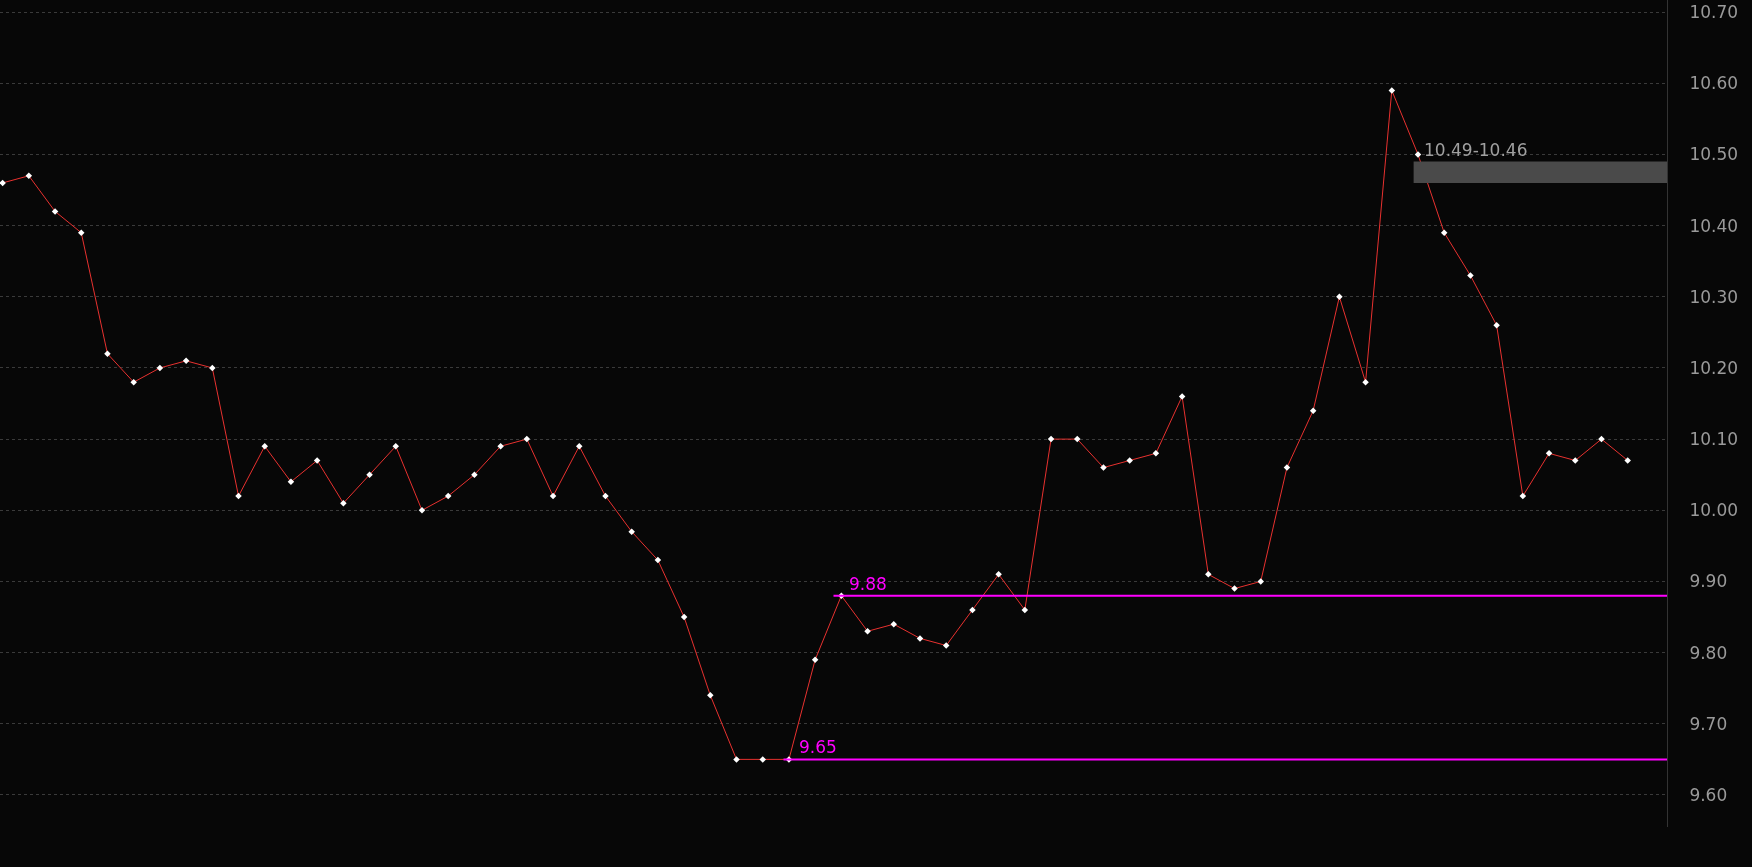  I want to click on y-tick-label: 10.10, so click(1714, 439).